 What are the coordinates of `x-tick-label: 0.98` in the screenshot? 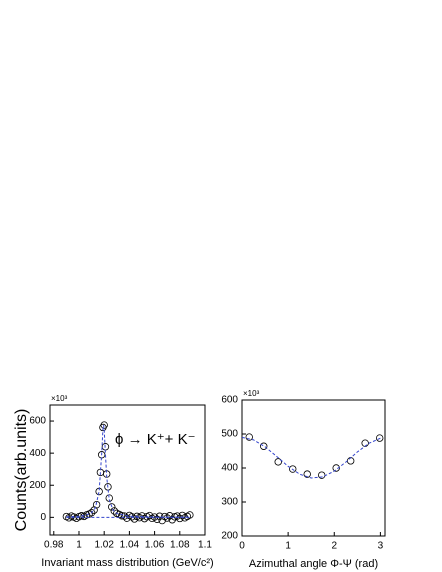 It's located at (54, 545).